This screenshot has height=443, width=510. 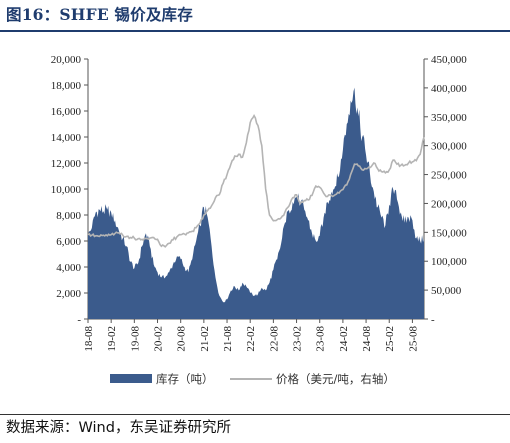 What do you see at coordinates (68, 294) in the screenshot?
I see `left-y-tick-label: 2,000` at bounding box center [68, 294].